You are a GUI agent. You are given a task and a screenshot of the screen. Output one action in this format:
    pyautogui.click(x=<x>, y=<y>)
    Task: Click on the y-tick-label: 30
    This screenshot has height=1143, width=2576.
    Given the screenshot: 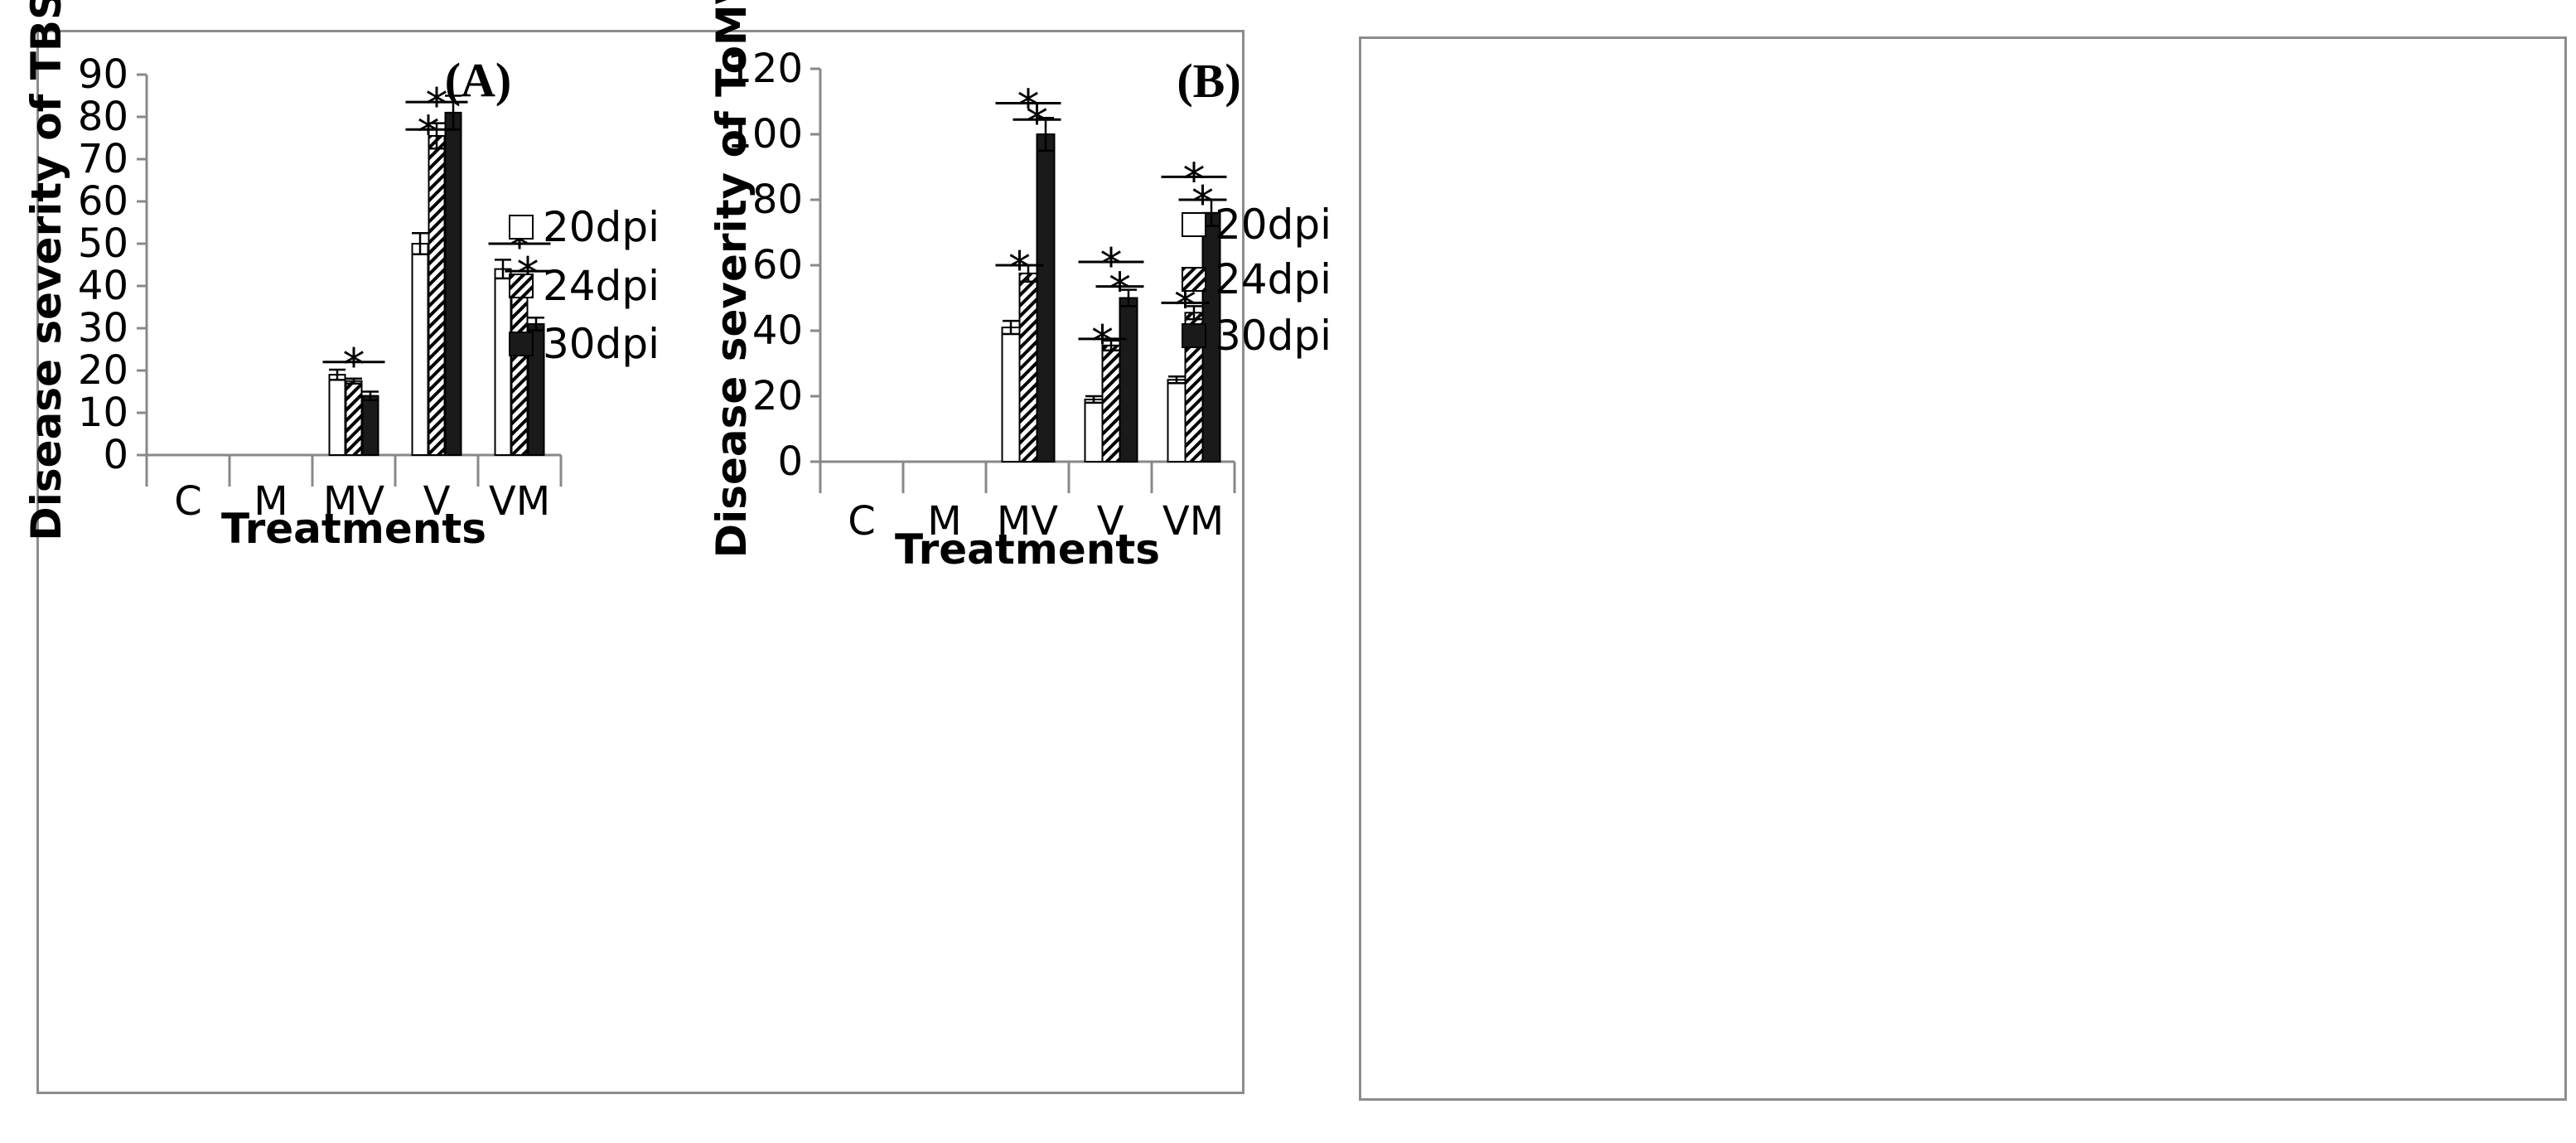 What is the action you would take?
    pyautogui.click(x=103, y=328)
    